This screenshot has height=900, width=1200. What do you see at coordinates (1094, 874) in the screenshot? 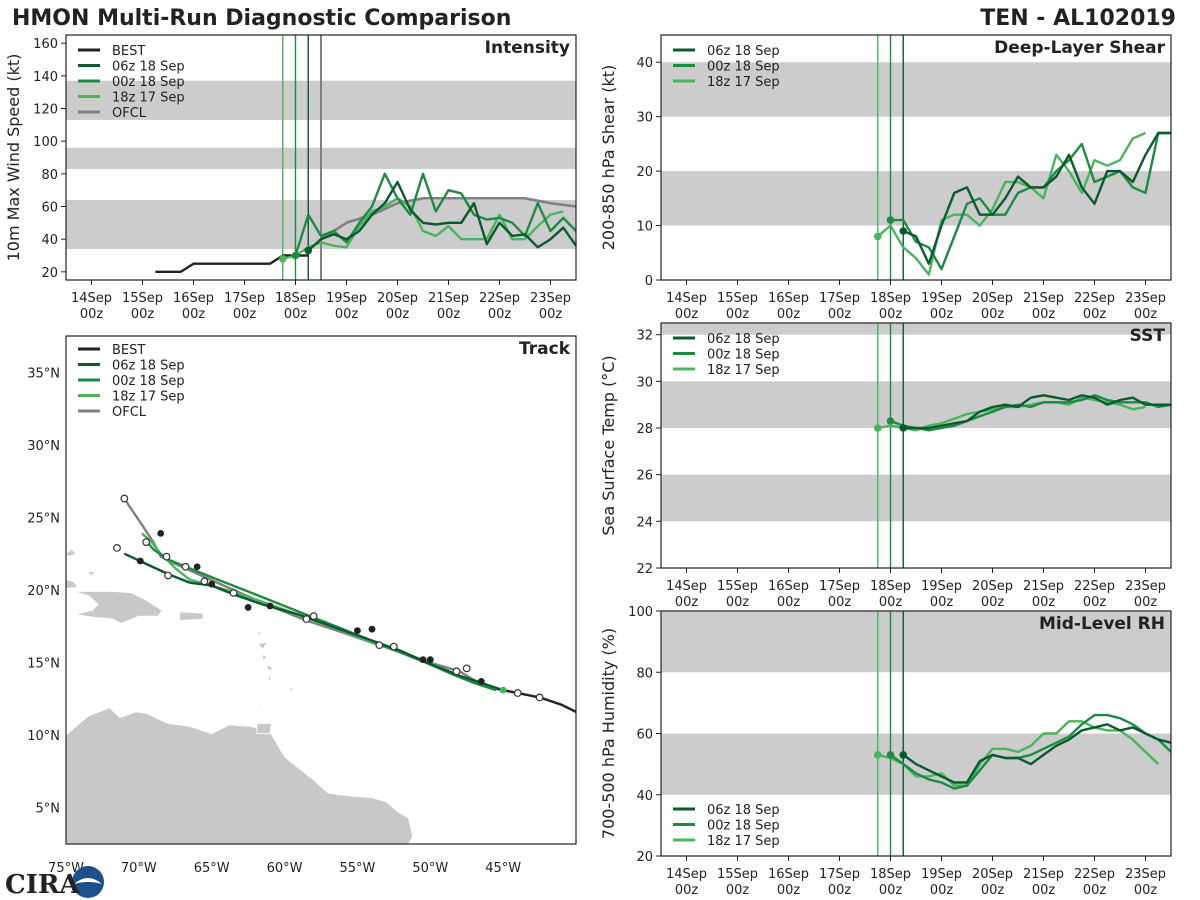
I see `rh-xtick-day: 22Sep` at bounding box center [1094, 874].